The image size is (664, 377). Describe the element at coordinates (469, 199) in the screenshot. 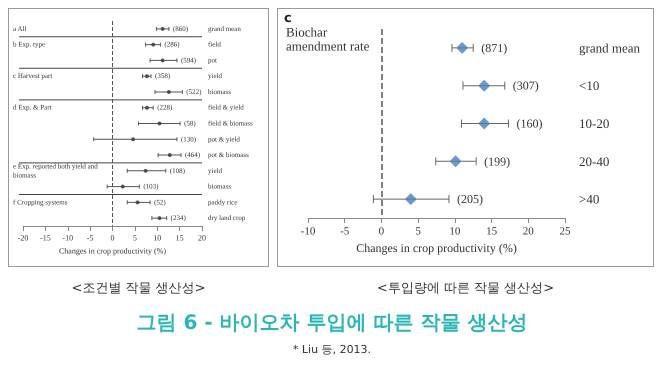

I see `annotation: (205)` at that location.